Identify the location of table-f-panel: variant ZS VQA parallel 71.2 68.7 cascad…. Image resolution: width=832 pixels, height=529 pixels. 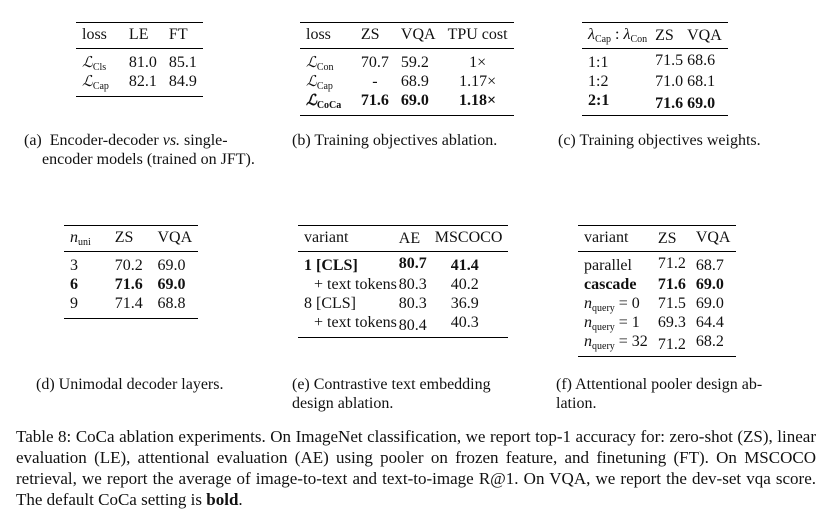
(657, 291).